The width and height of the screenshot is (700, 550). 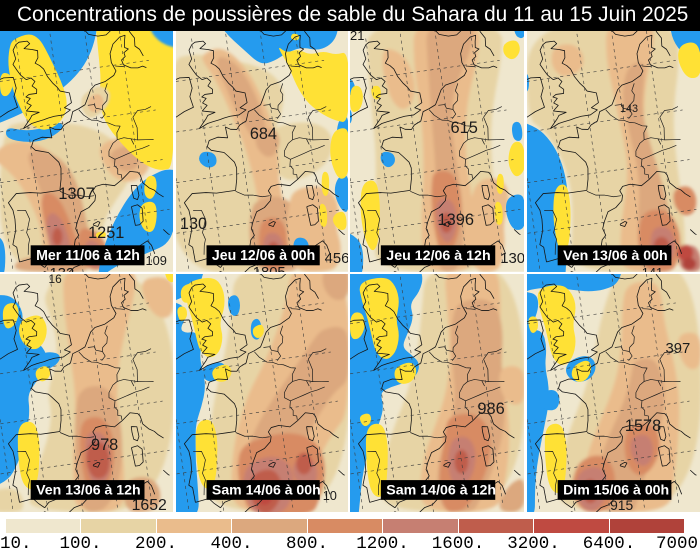 What do you see at coordinates (643, 426) in the screenshot?
I see `svg-text: 1578` at bounding box center [643, 426].